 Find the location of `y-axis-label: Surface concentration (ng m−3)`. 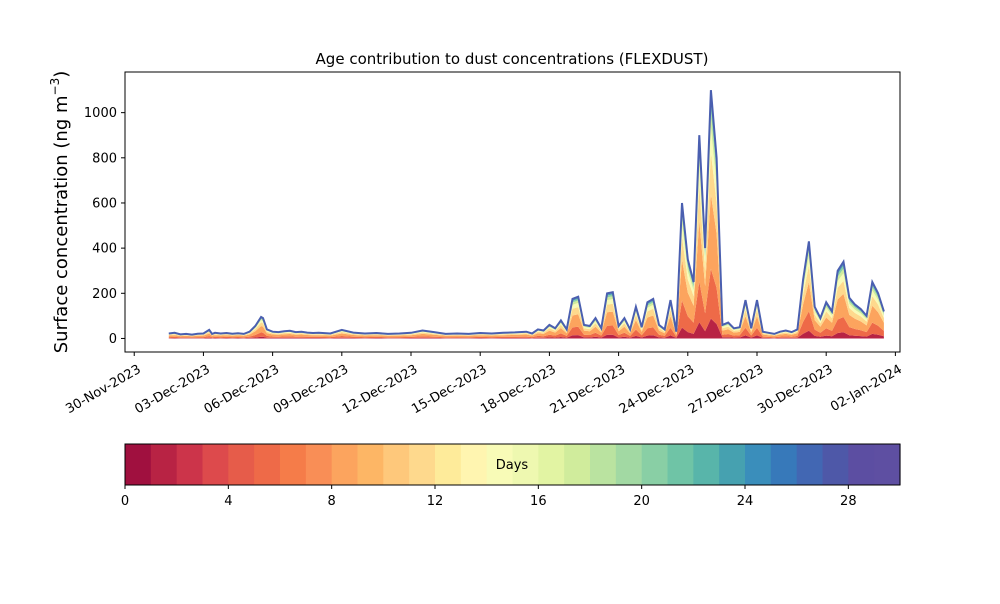

y-axis-label: Surface concentration (ng m−3) is located at coordinates (60, 212).